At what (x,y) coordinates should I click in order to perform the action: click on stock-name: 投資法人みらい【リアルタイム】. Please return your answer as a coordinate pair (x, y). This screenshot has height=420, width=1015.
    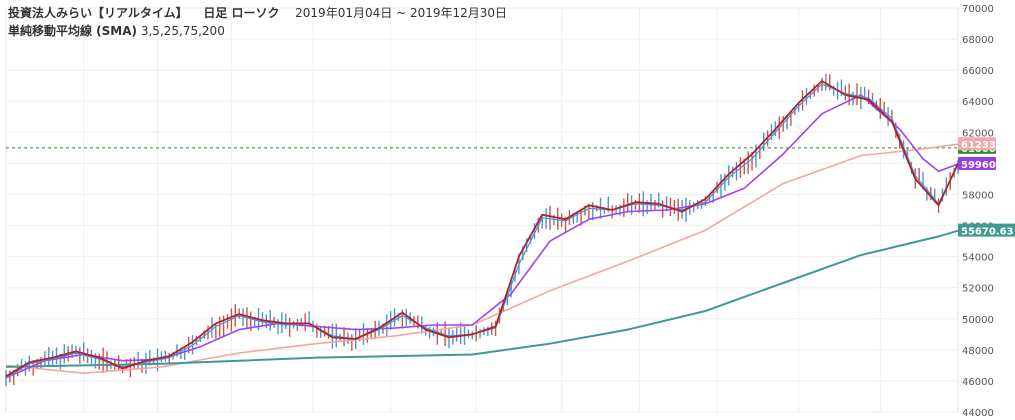
    Looking at the image, I should click on (98, 13).